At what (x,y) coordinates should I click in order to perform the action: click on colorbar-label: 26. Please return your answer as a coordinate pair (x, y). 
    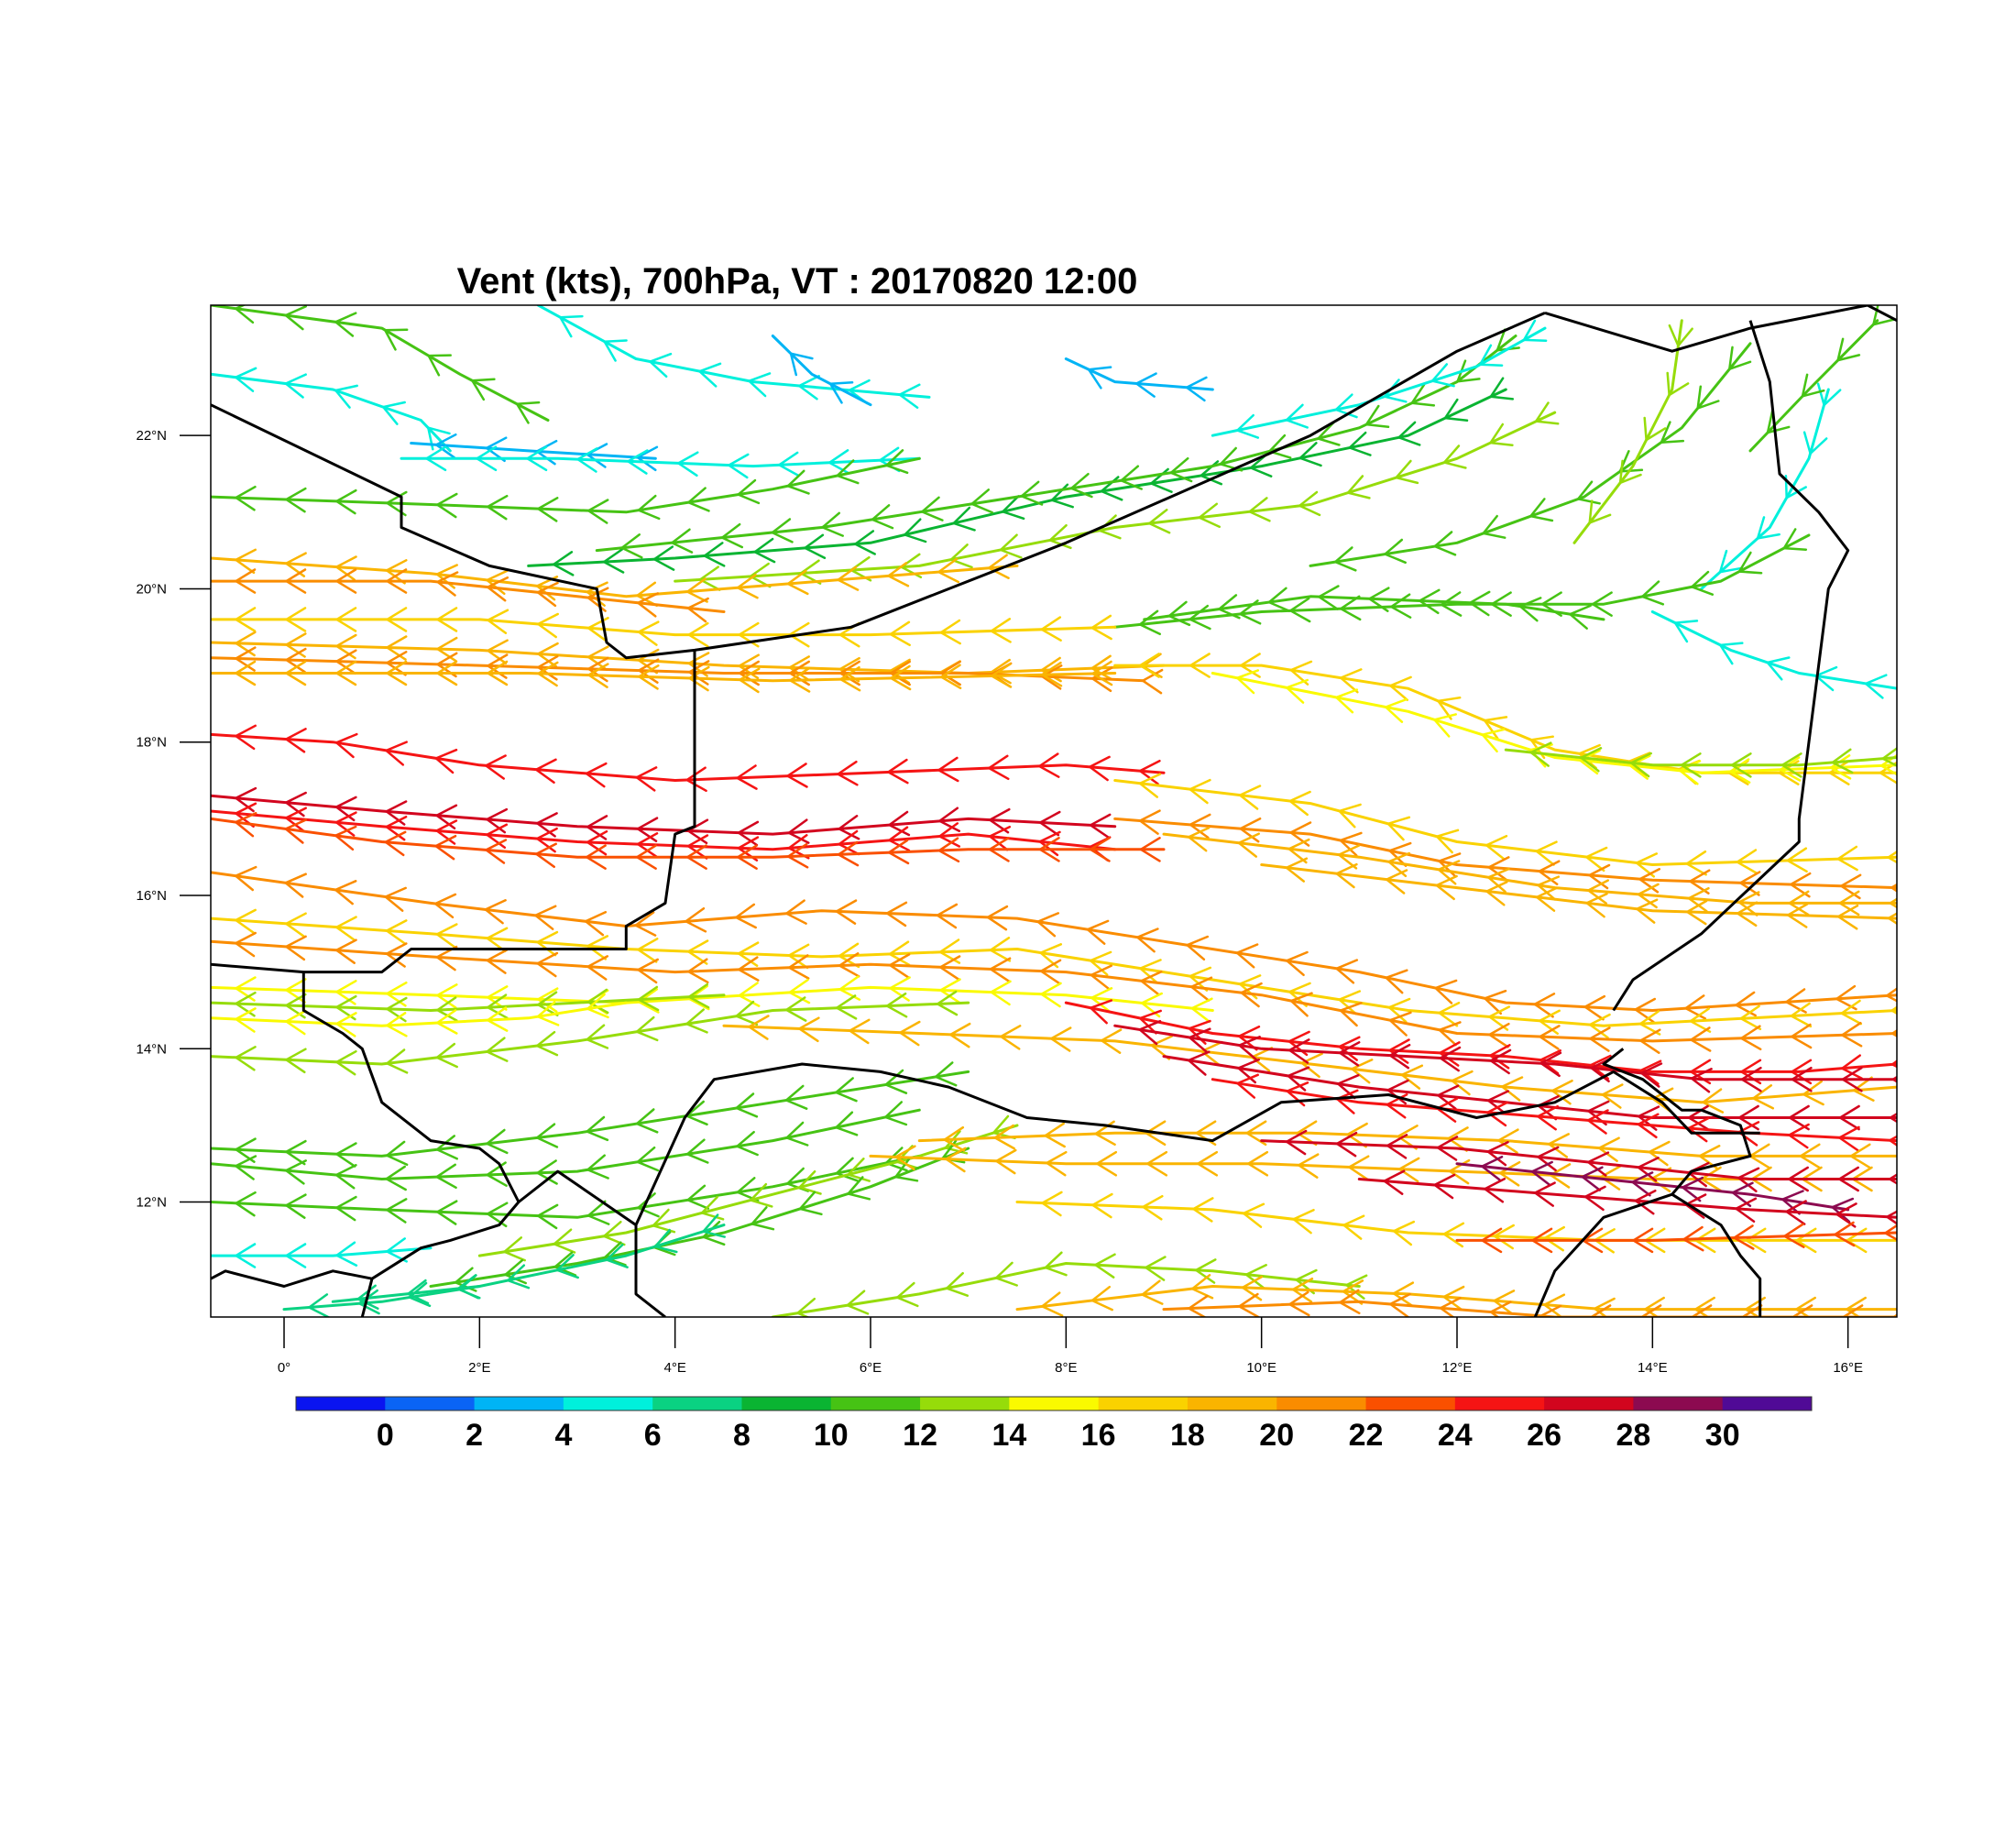
    Looking at the image, I should click on (1544, 1435).